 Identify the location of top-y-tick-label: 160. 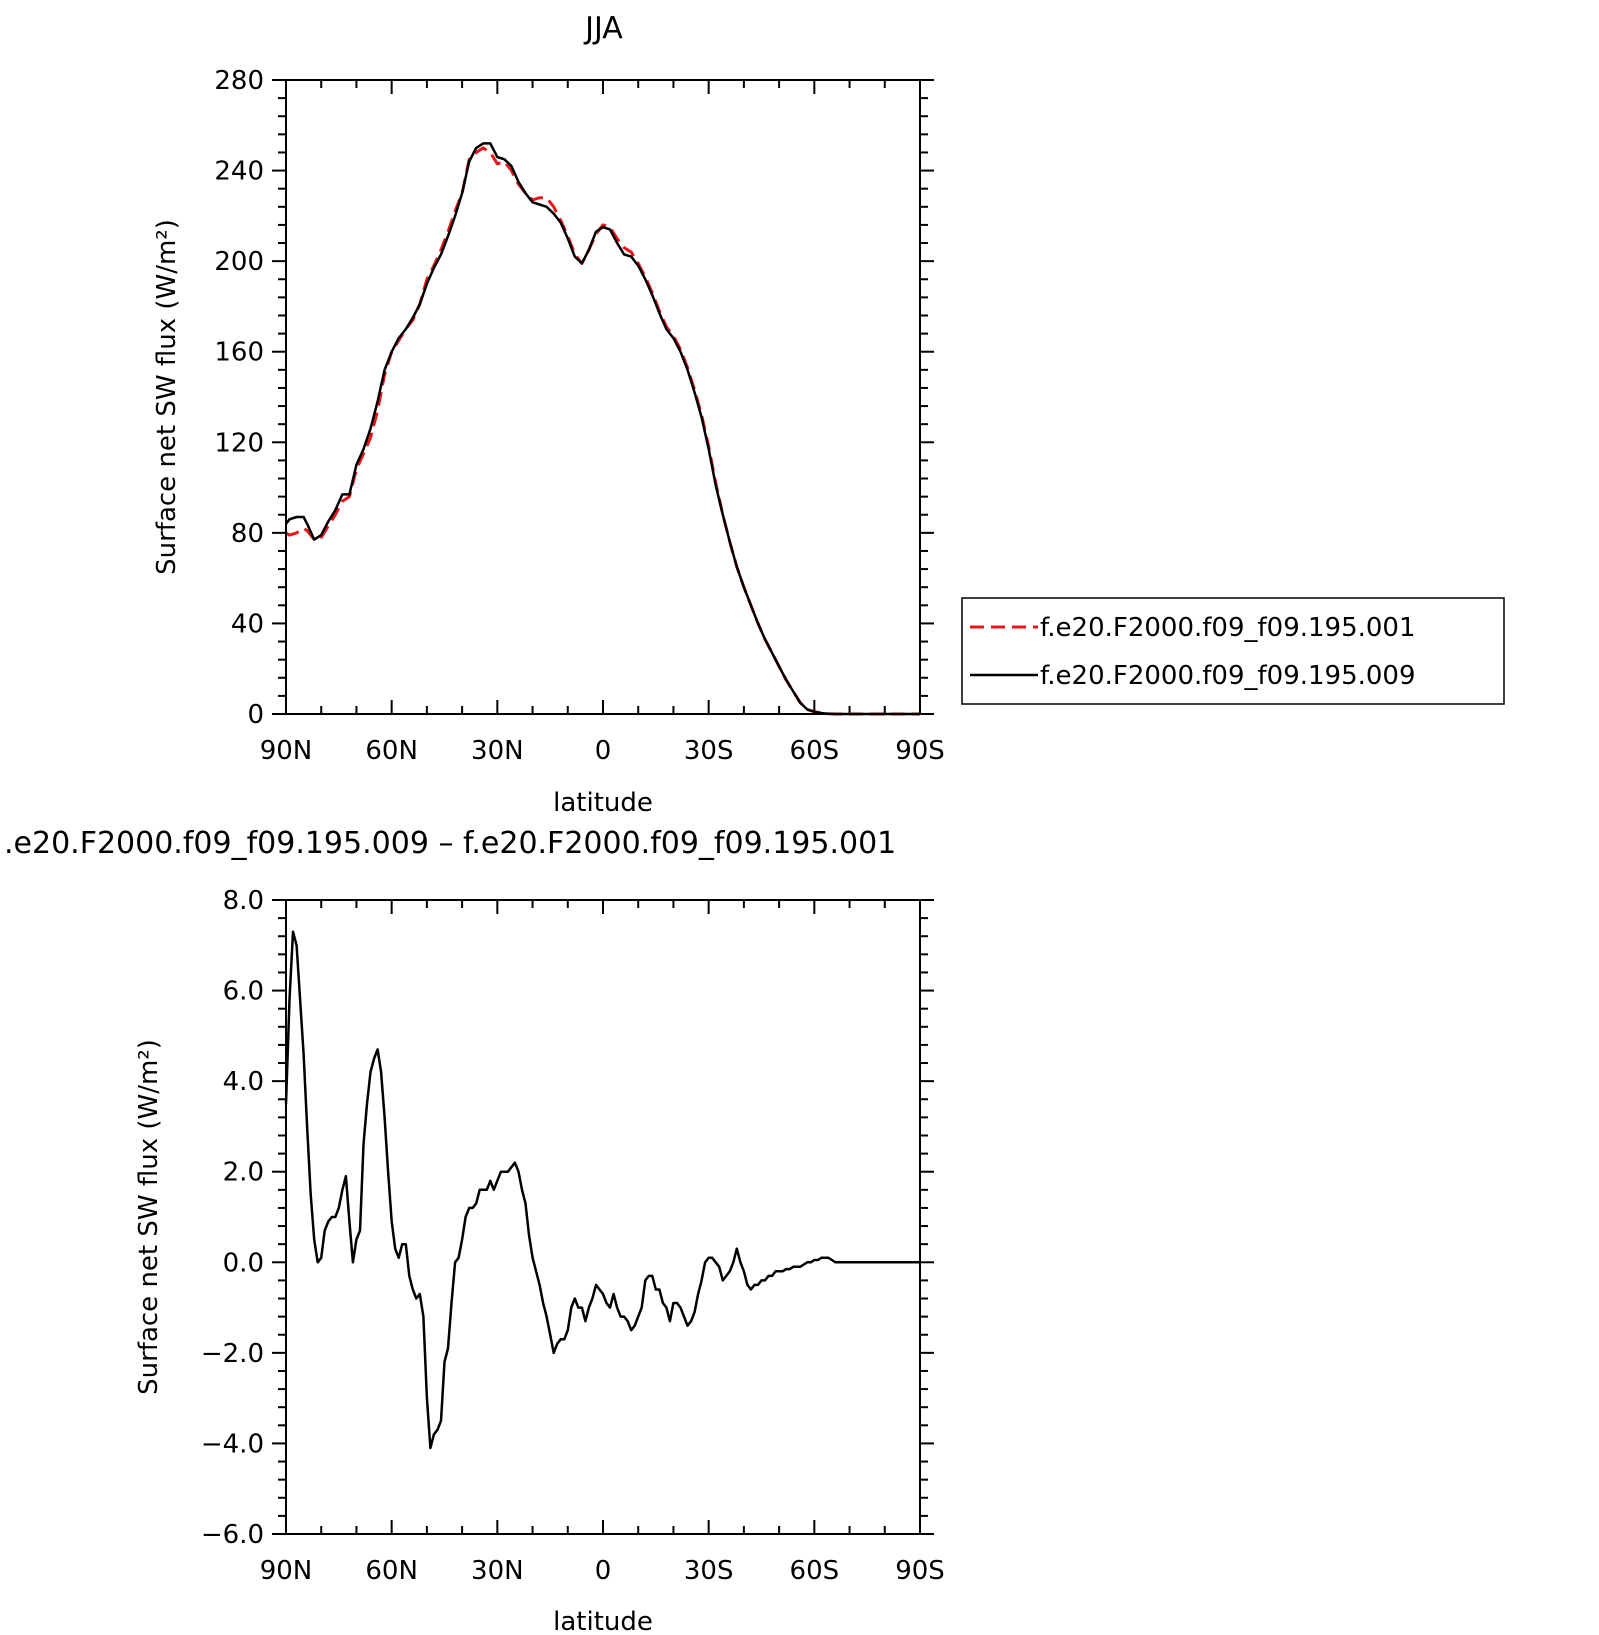
(239, 353).